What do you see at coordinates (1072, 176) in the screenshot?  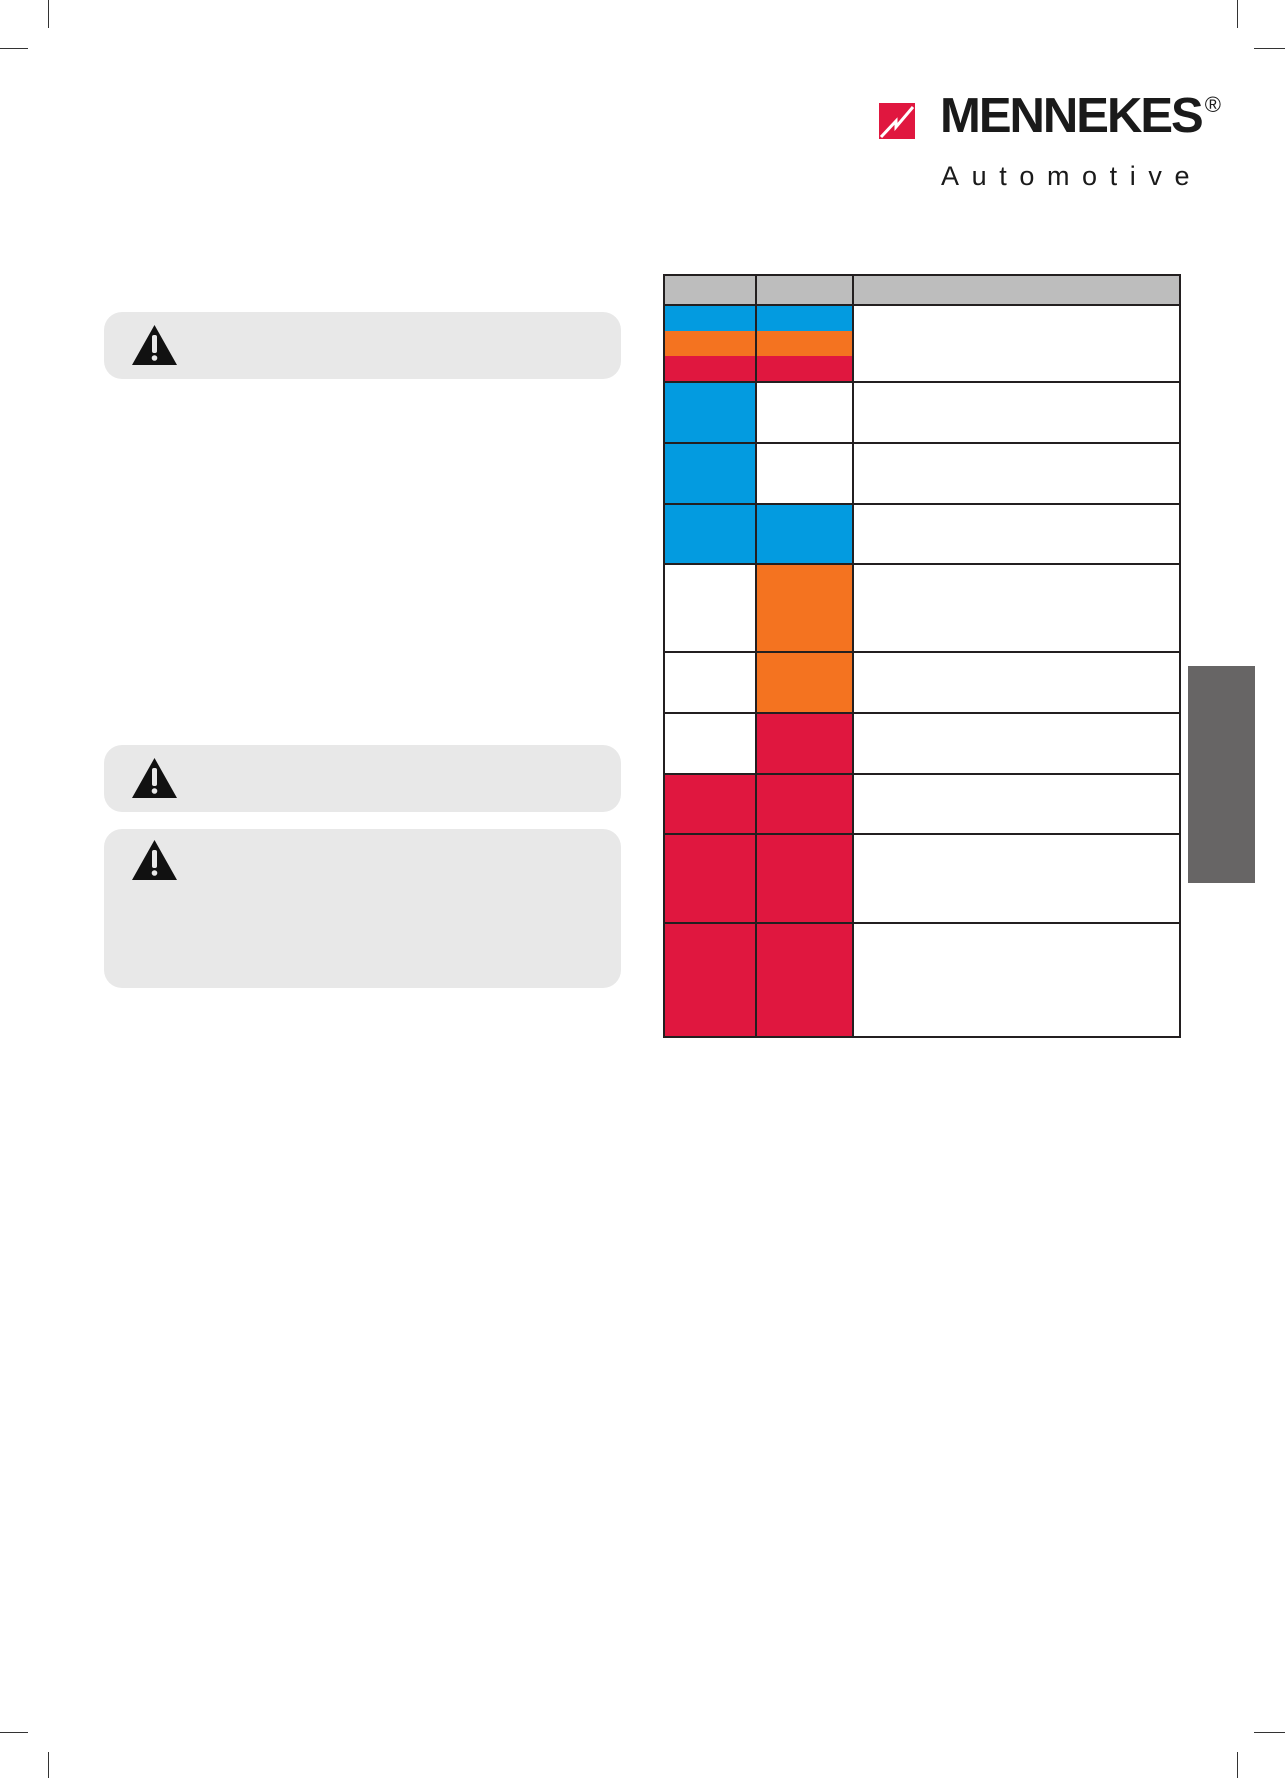 I see `logo-subtitle: Automotive` at bounding box center [1072, 176].